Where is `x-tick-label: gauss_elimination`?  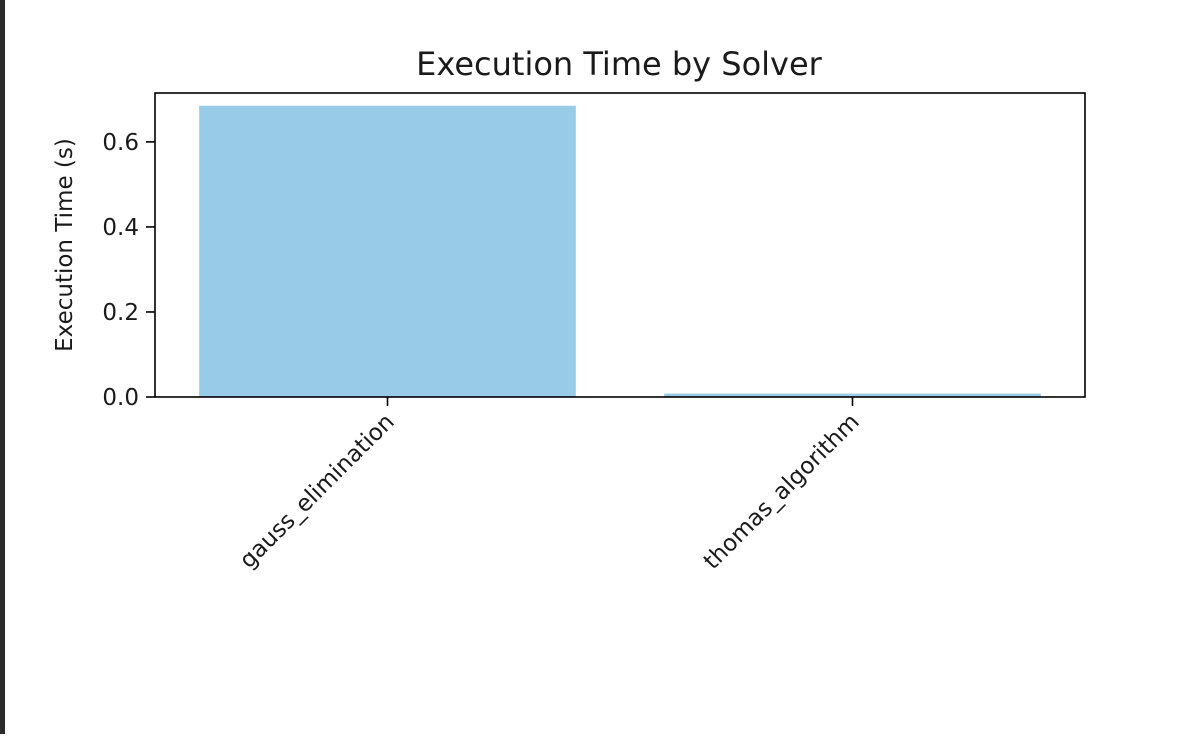 x-tick-label: gauss_elimination is located at coordinates (317, 491).